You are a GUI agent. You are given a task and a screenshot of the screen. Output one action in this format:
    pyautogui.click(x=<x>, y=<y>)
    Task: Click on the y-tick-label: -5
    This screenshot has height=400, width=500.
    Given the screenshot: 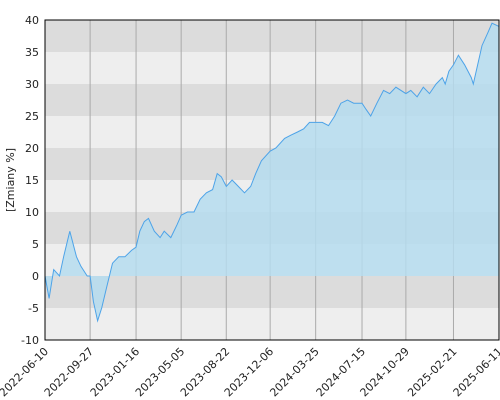 What is the action you would take?
    pyautogui.click(x=33, y=308)
    